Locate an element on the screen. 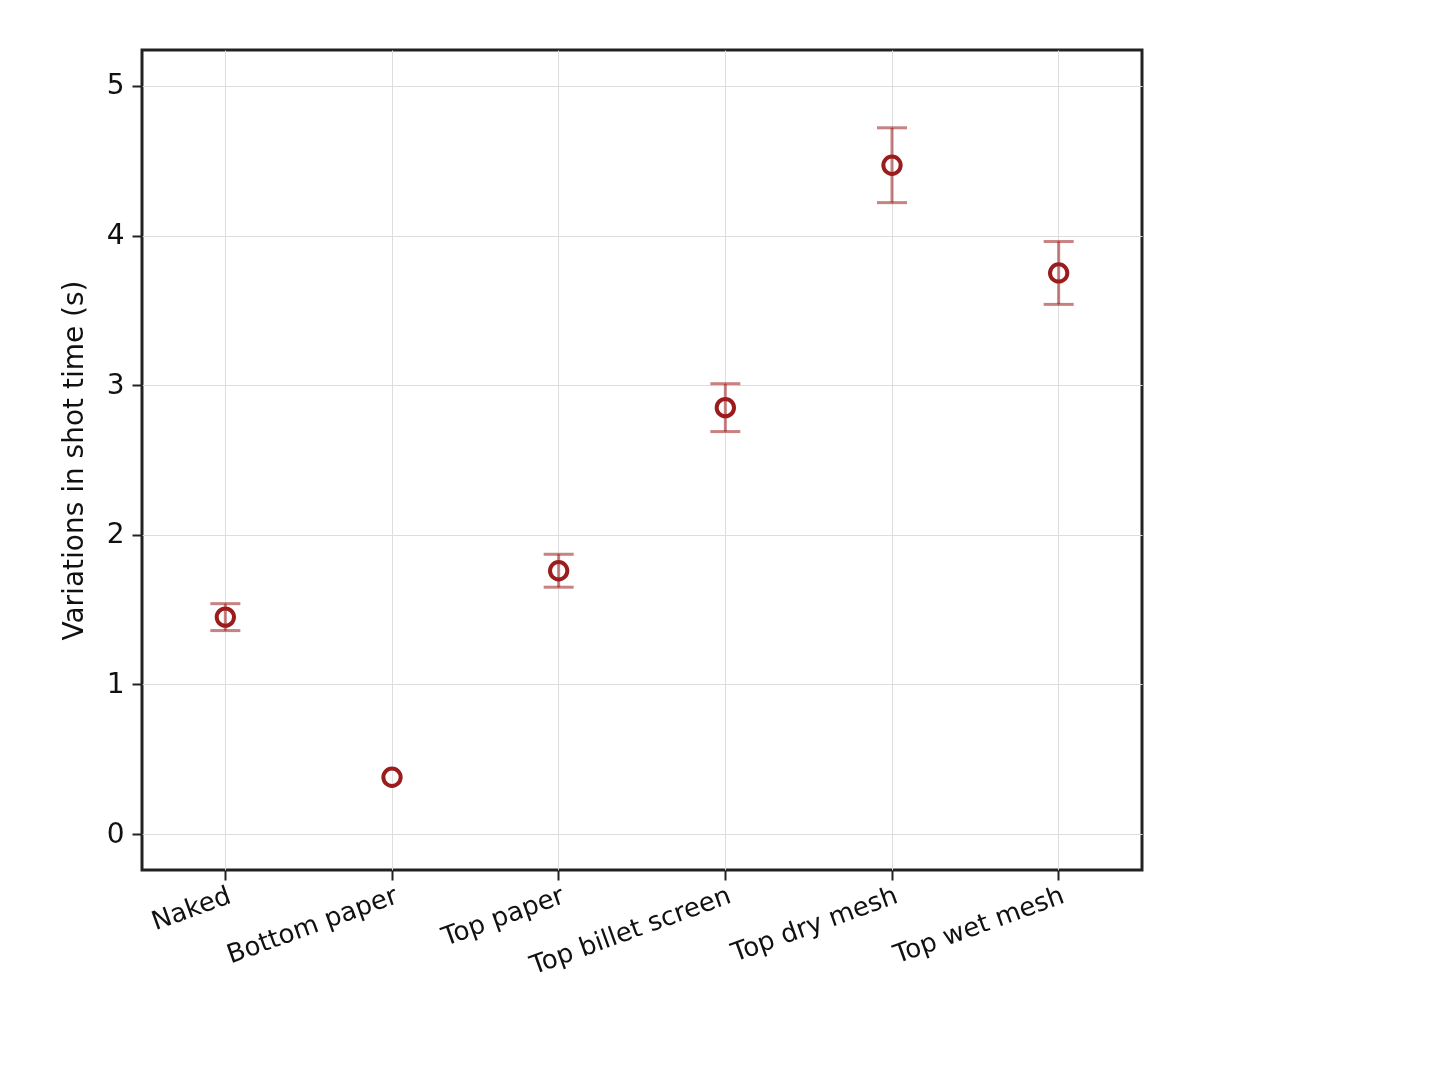 This screenshot has height=1072, width=1454. y-tick-label: 4 is located at coordinates (115, 235).